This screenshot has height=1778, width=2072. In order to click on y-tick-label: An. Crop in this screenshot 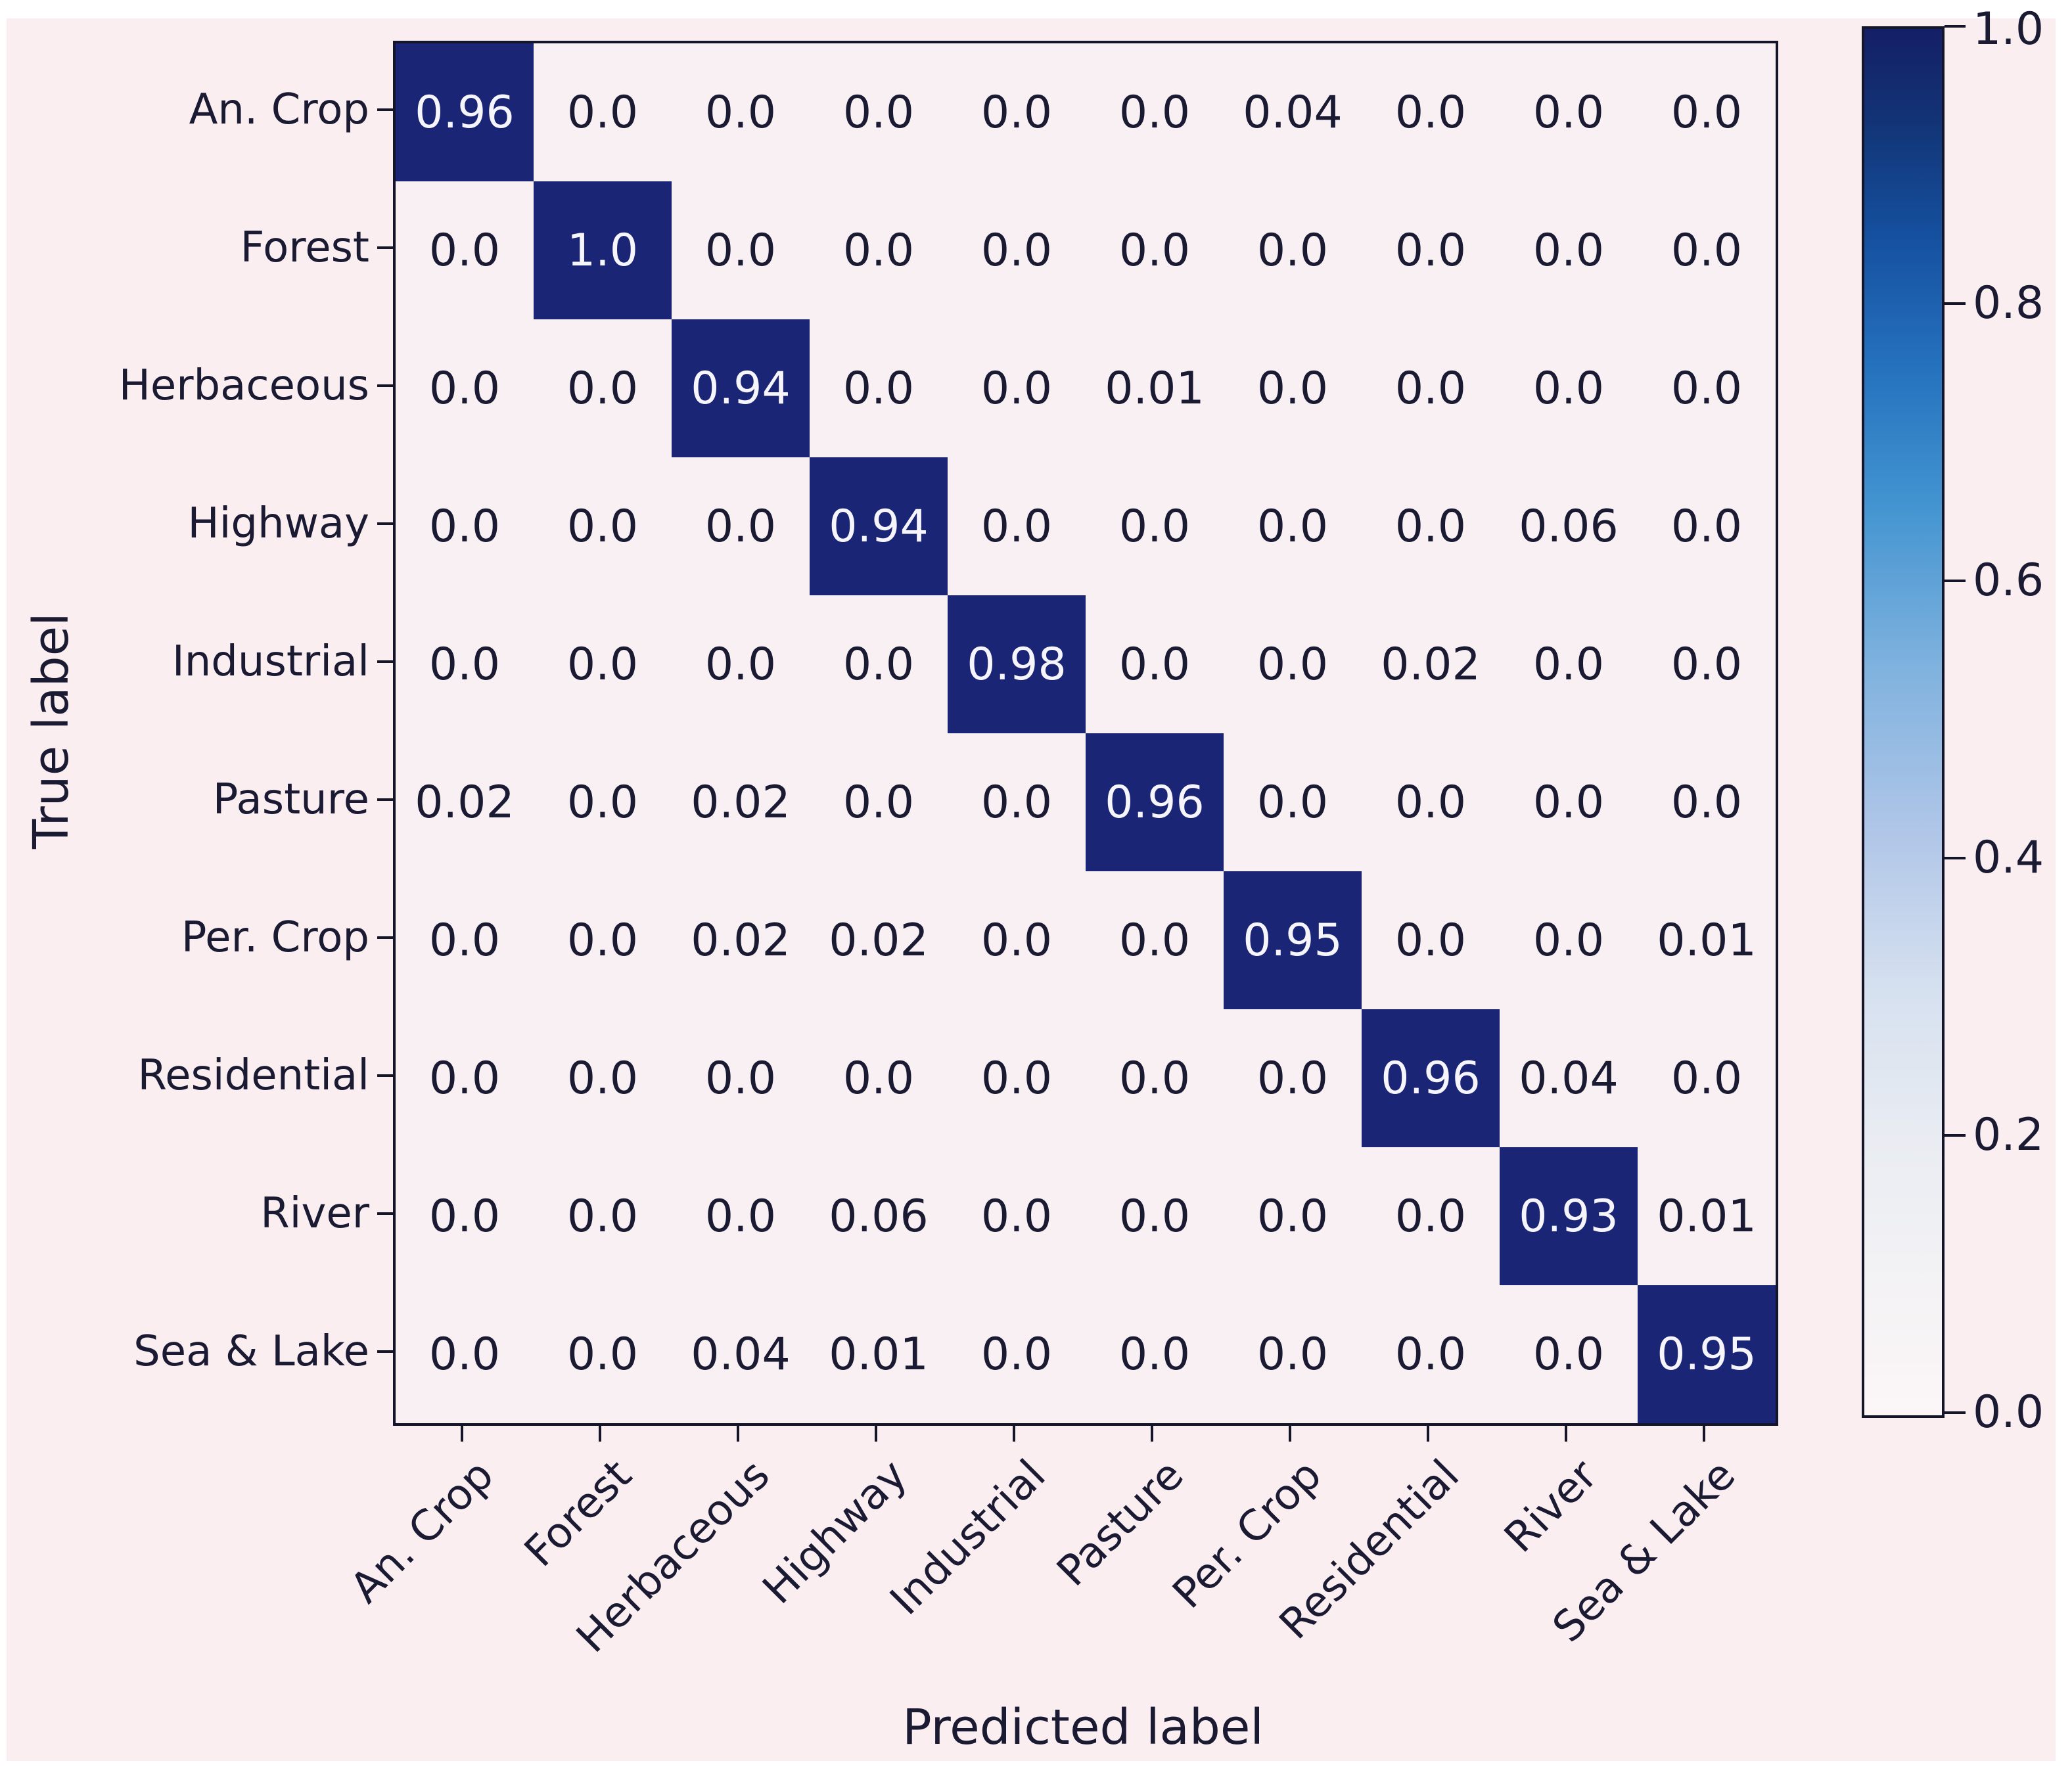, I will do `click(279, 109)`.